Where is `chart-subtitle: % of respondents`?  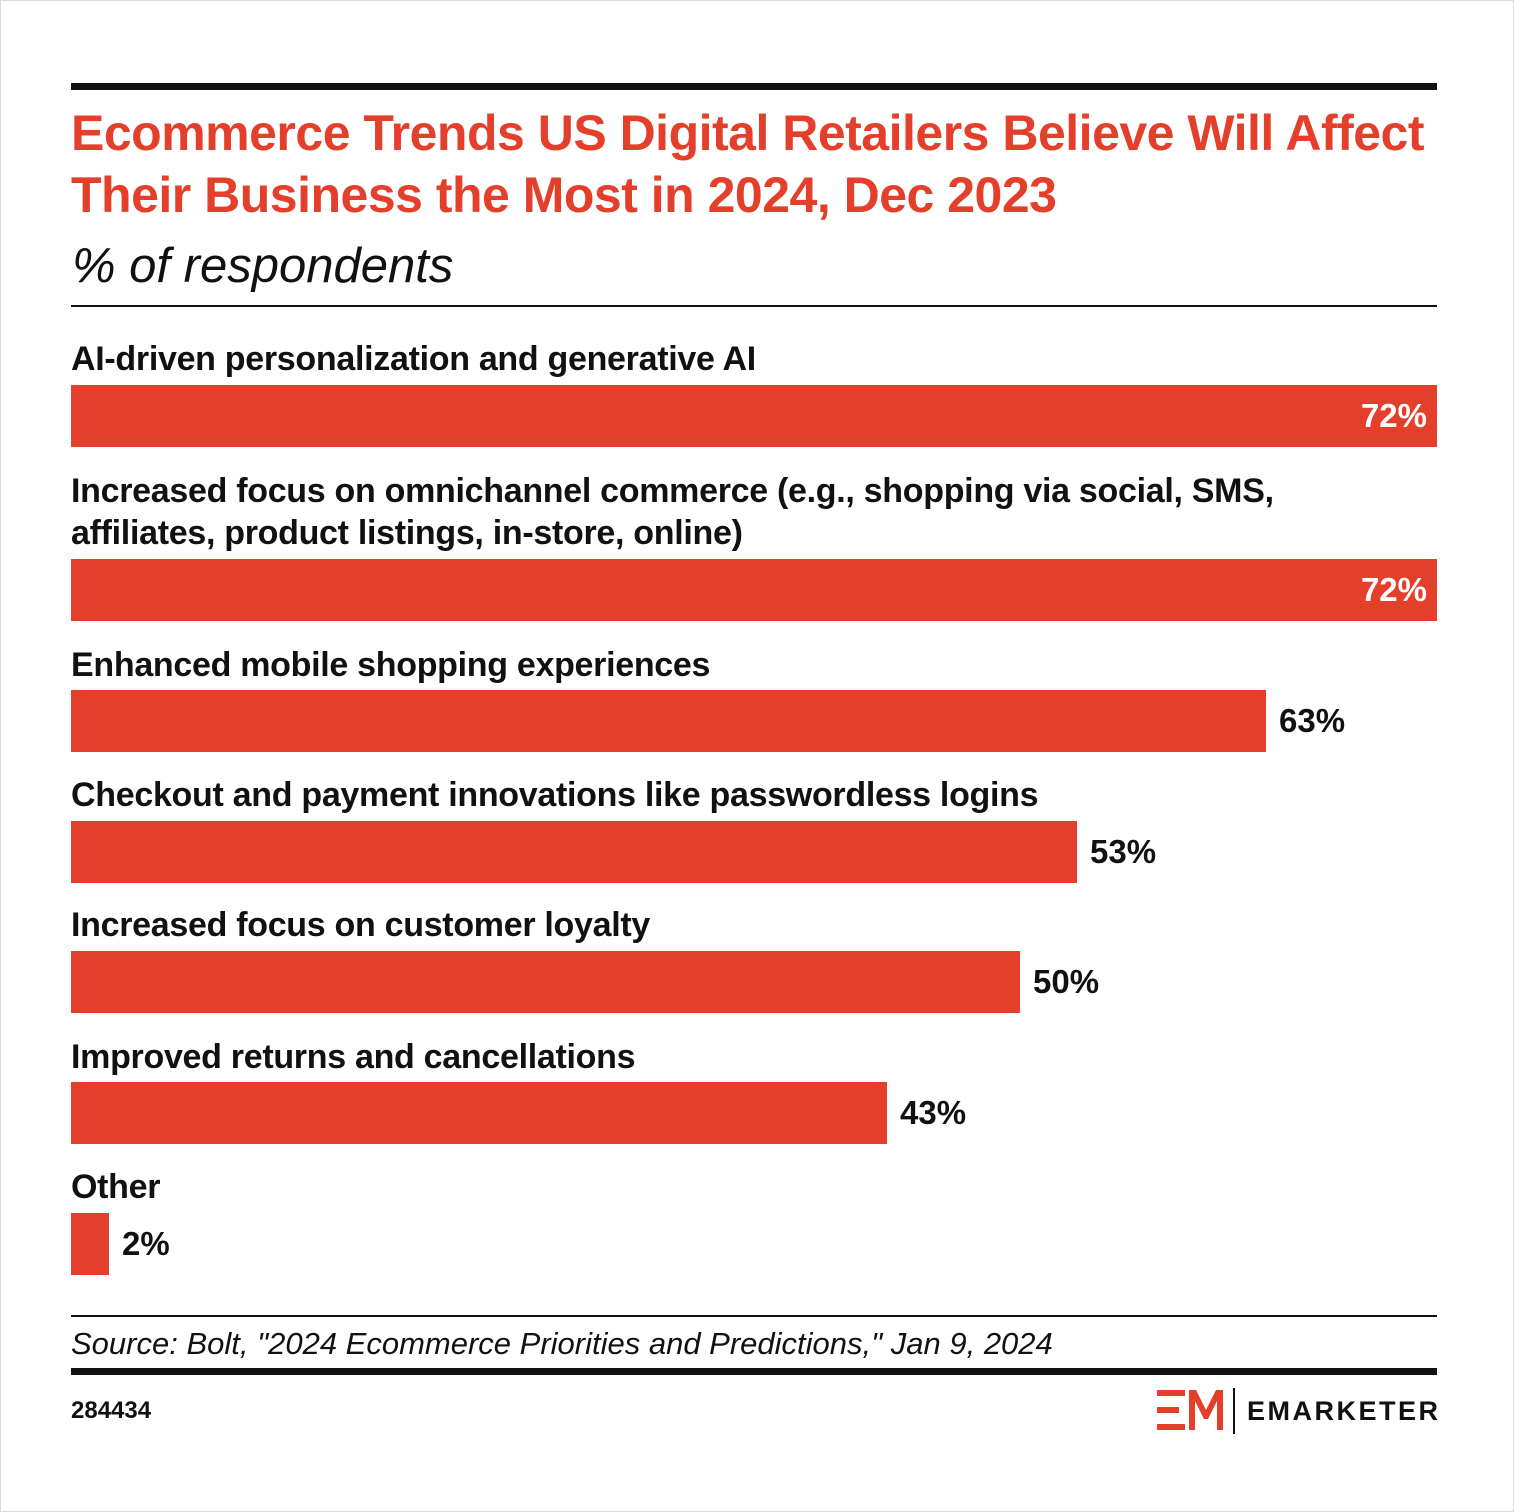
chart-subtitle: % of respondents is located at coordinates (263, 266).